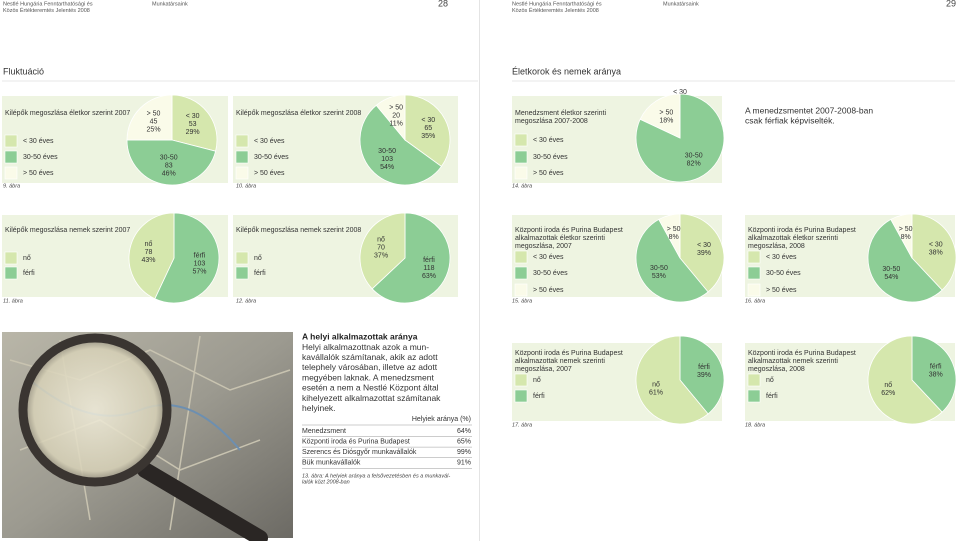 This screenshot has width=959, height=541. Describe the element at coordinates (569, 353) in the screenshot. I see `figure-title: Központi iroda és Purina Budapest` at that location.